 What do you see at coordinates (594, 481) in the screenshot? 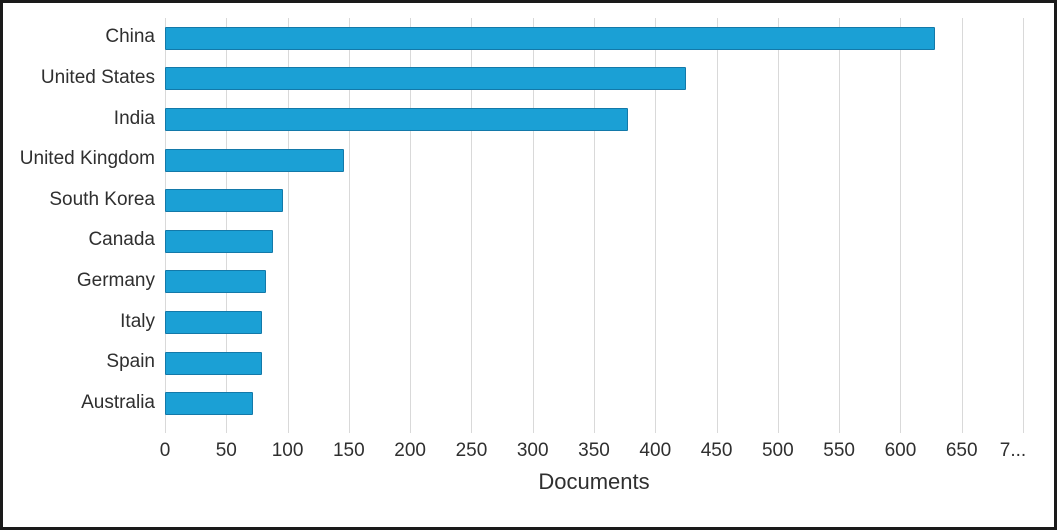
I see `x-axis-title: Documents` at bounding box center [594, 481].